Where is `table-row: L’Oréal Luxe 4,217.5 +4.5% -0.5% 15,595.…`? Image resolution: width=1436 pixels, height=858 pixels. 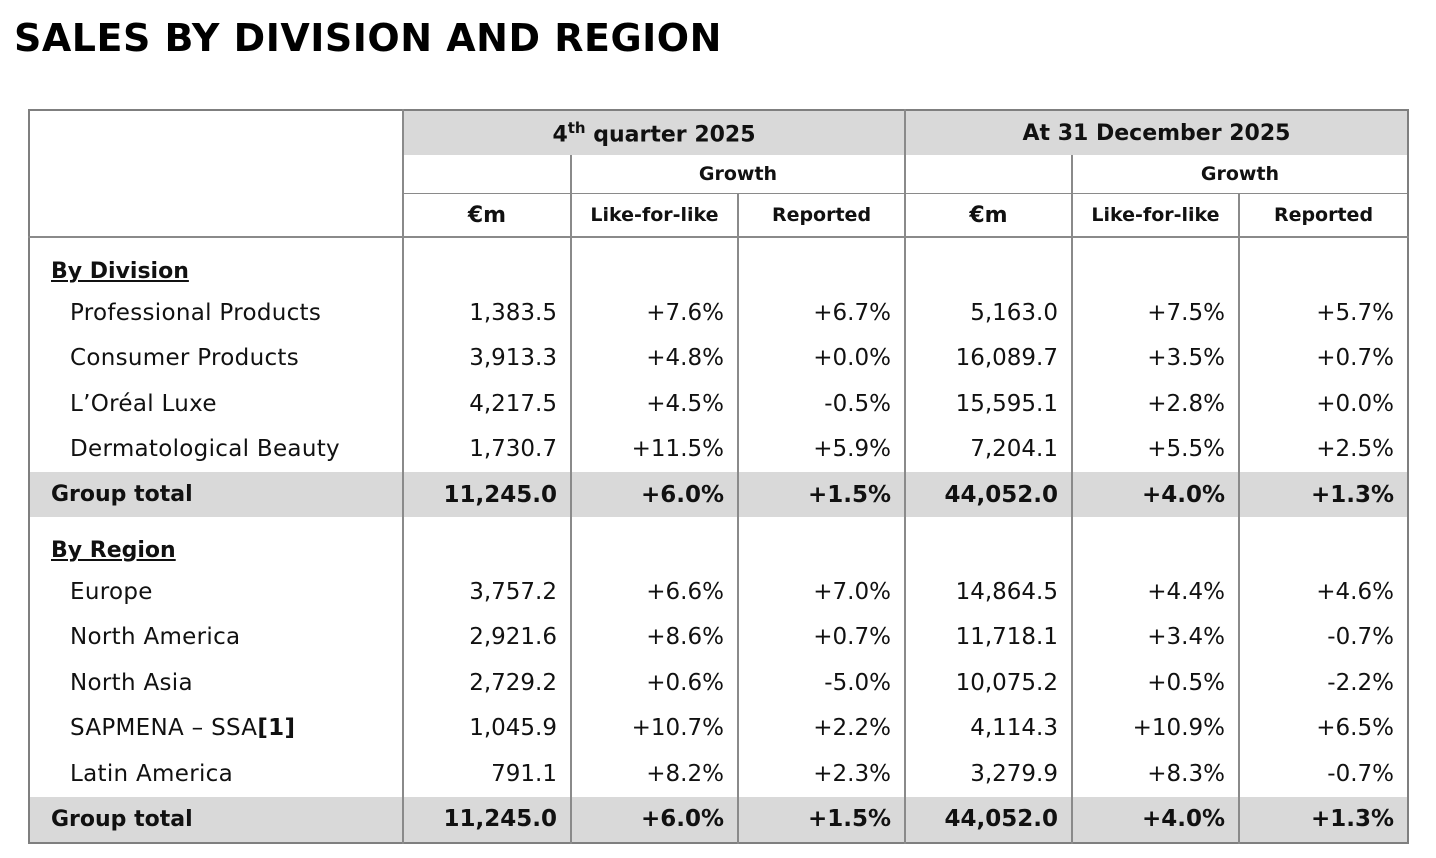
table-row: L’Oréal Luxe 4,217.5 +4.5% -0.5% 15,595.… is located at coordinates (718, 404).